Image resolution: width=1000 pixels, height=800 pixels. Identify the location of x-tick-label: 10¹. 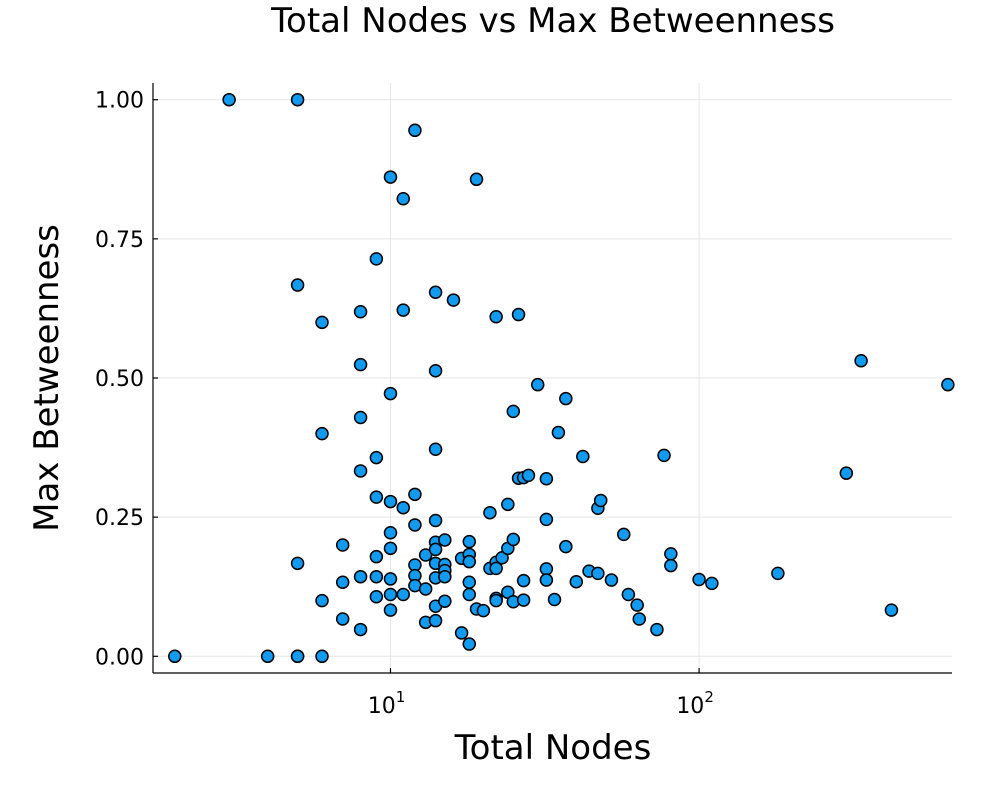
(387, 703).